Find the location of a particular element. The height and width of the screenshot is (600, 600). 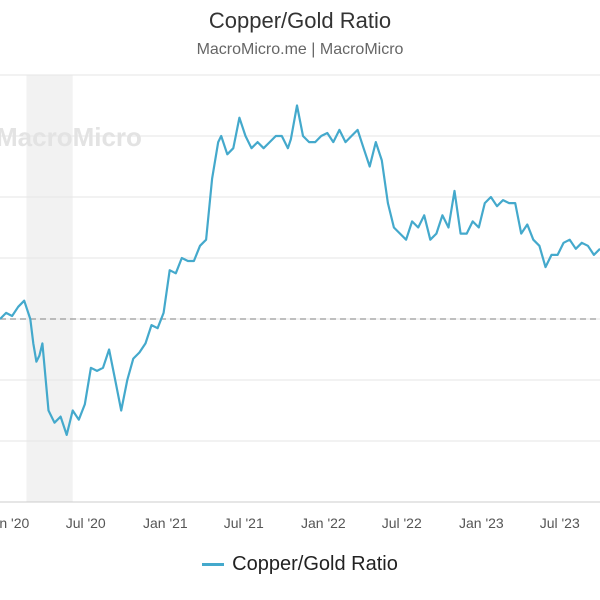

x-tick-label: Jan '23 is located at coordinates (481, 523).